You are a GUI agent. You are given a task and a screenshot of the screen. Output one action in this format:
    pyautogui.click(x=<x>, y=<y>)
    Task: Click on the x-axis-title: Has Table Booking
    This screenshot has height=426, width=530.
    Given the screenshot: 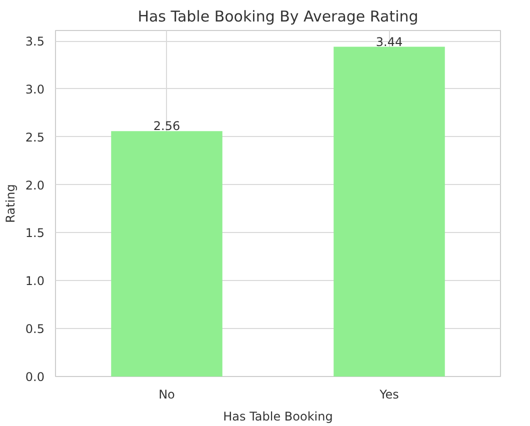 What is the action you would take?
    pyautogui.click(x=278, y=417)
    